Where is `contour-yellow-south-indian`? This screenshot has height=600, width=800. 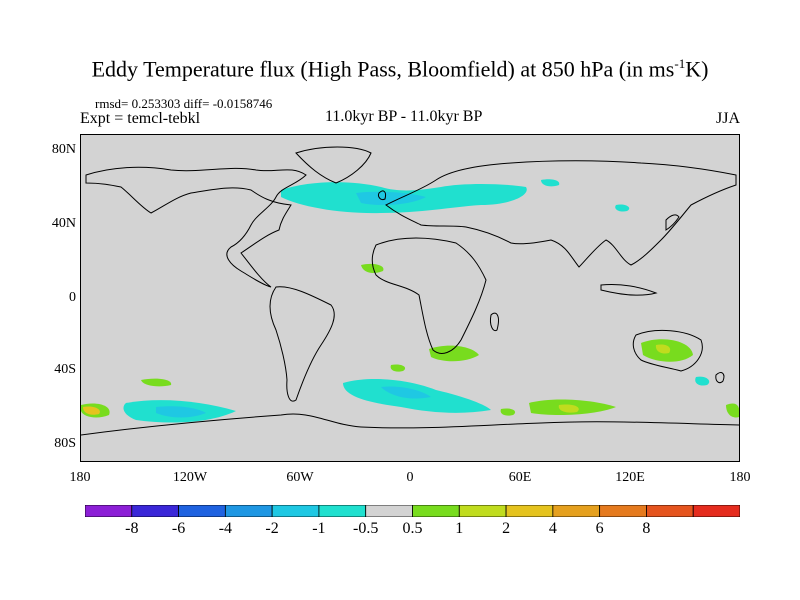 contour-yellow-south-indian is located at coordinates (568, 408).